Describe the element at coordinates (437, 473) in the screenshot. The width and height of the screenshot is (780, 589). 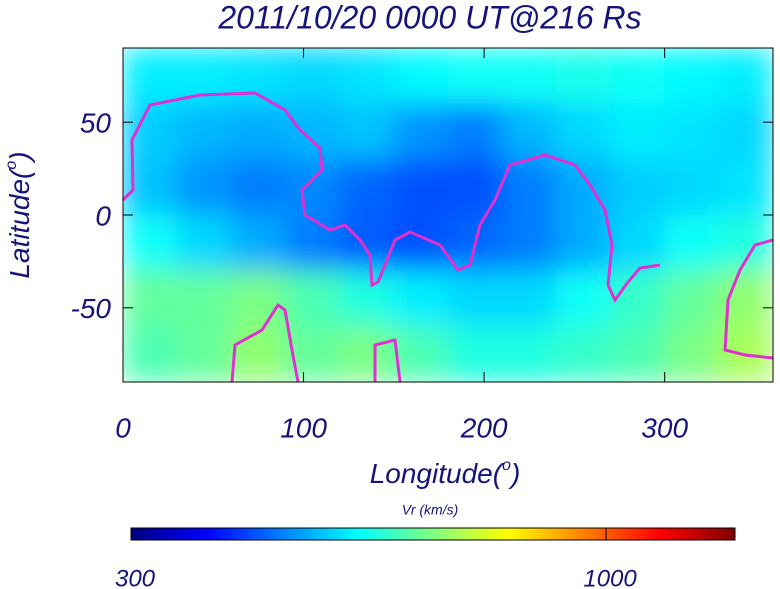
I see `x-axis-title-text: Longitude(` at that location.